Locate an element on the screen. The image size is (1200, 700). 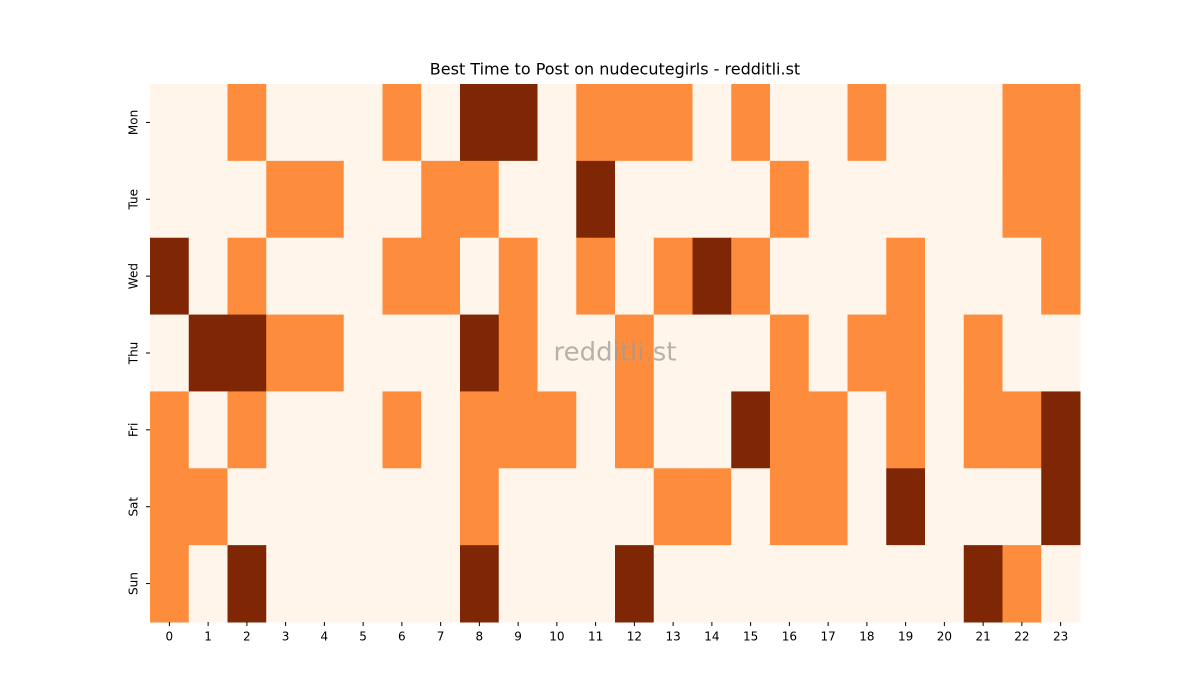
x-tick-label: 1 is located at coordinates (208, 637).